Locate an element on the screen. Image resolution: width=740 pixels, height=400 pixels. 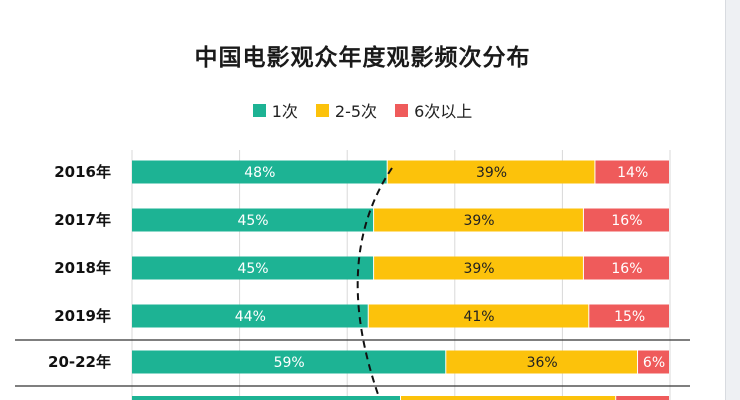
legend: 1次 2-5次 6次以上 is located at coordinates (362, 110).